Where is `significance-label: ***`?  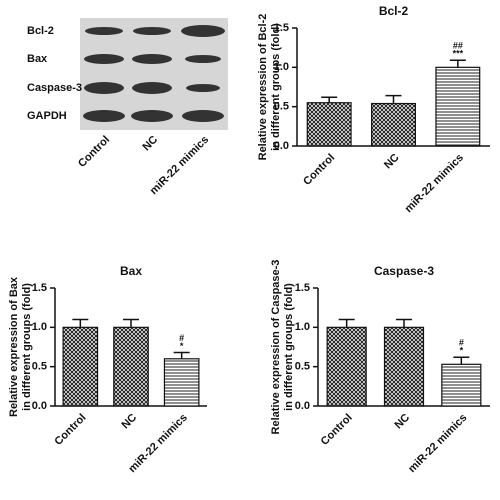
significance-label: *** is located at coordinates (458, 54).